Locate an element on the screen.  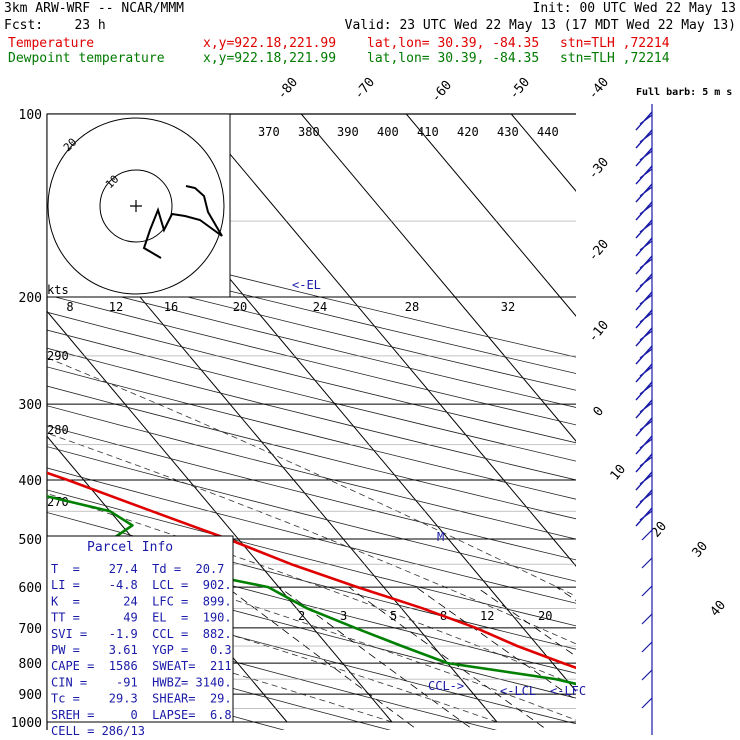
pressure-label: 700 is located at coordinates (30, 629).